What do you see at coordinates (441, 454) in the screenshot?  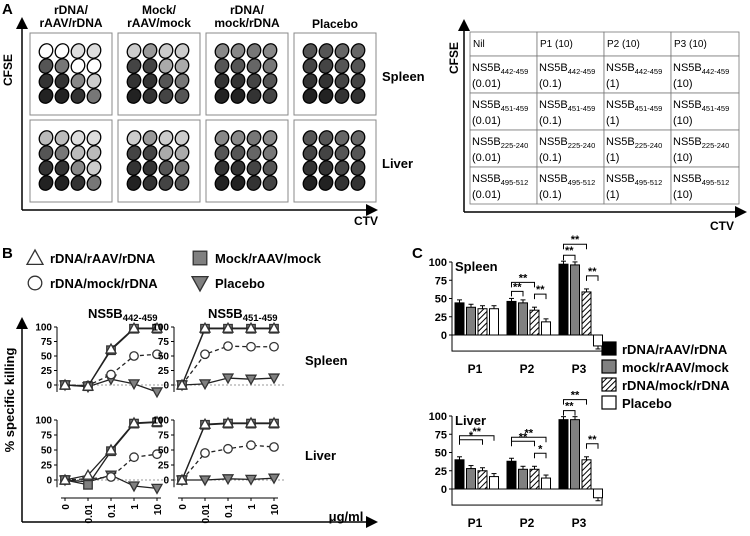 I see `y-tick-label: 50` at bounding box center [441, 454].